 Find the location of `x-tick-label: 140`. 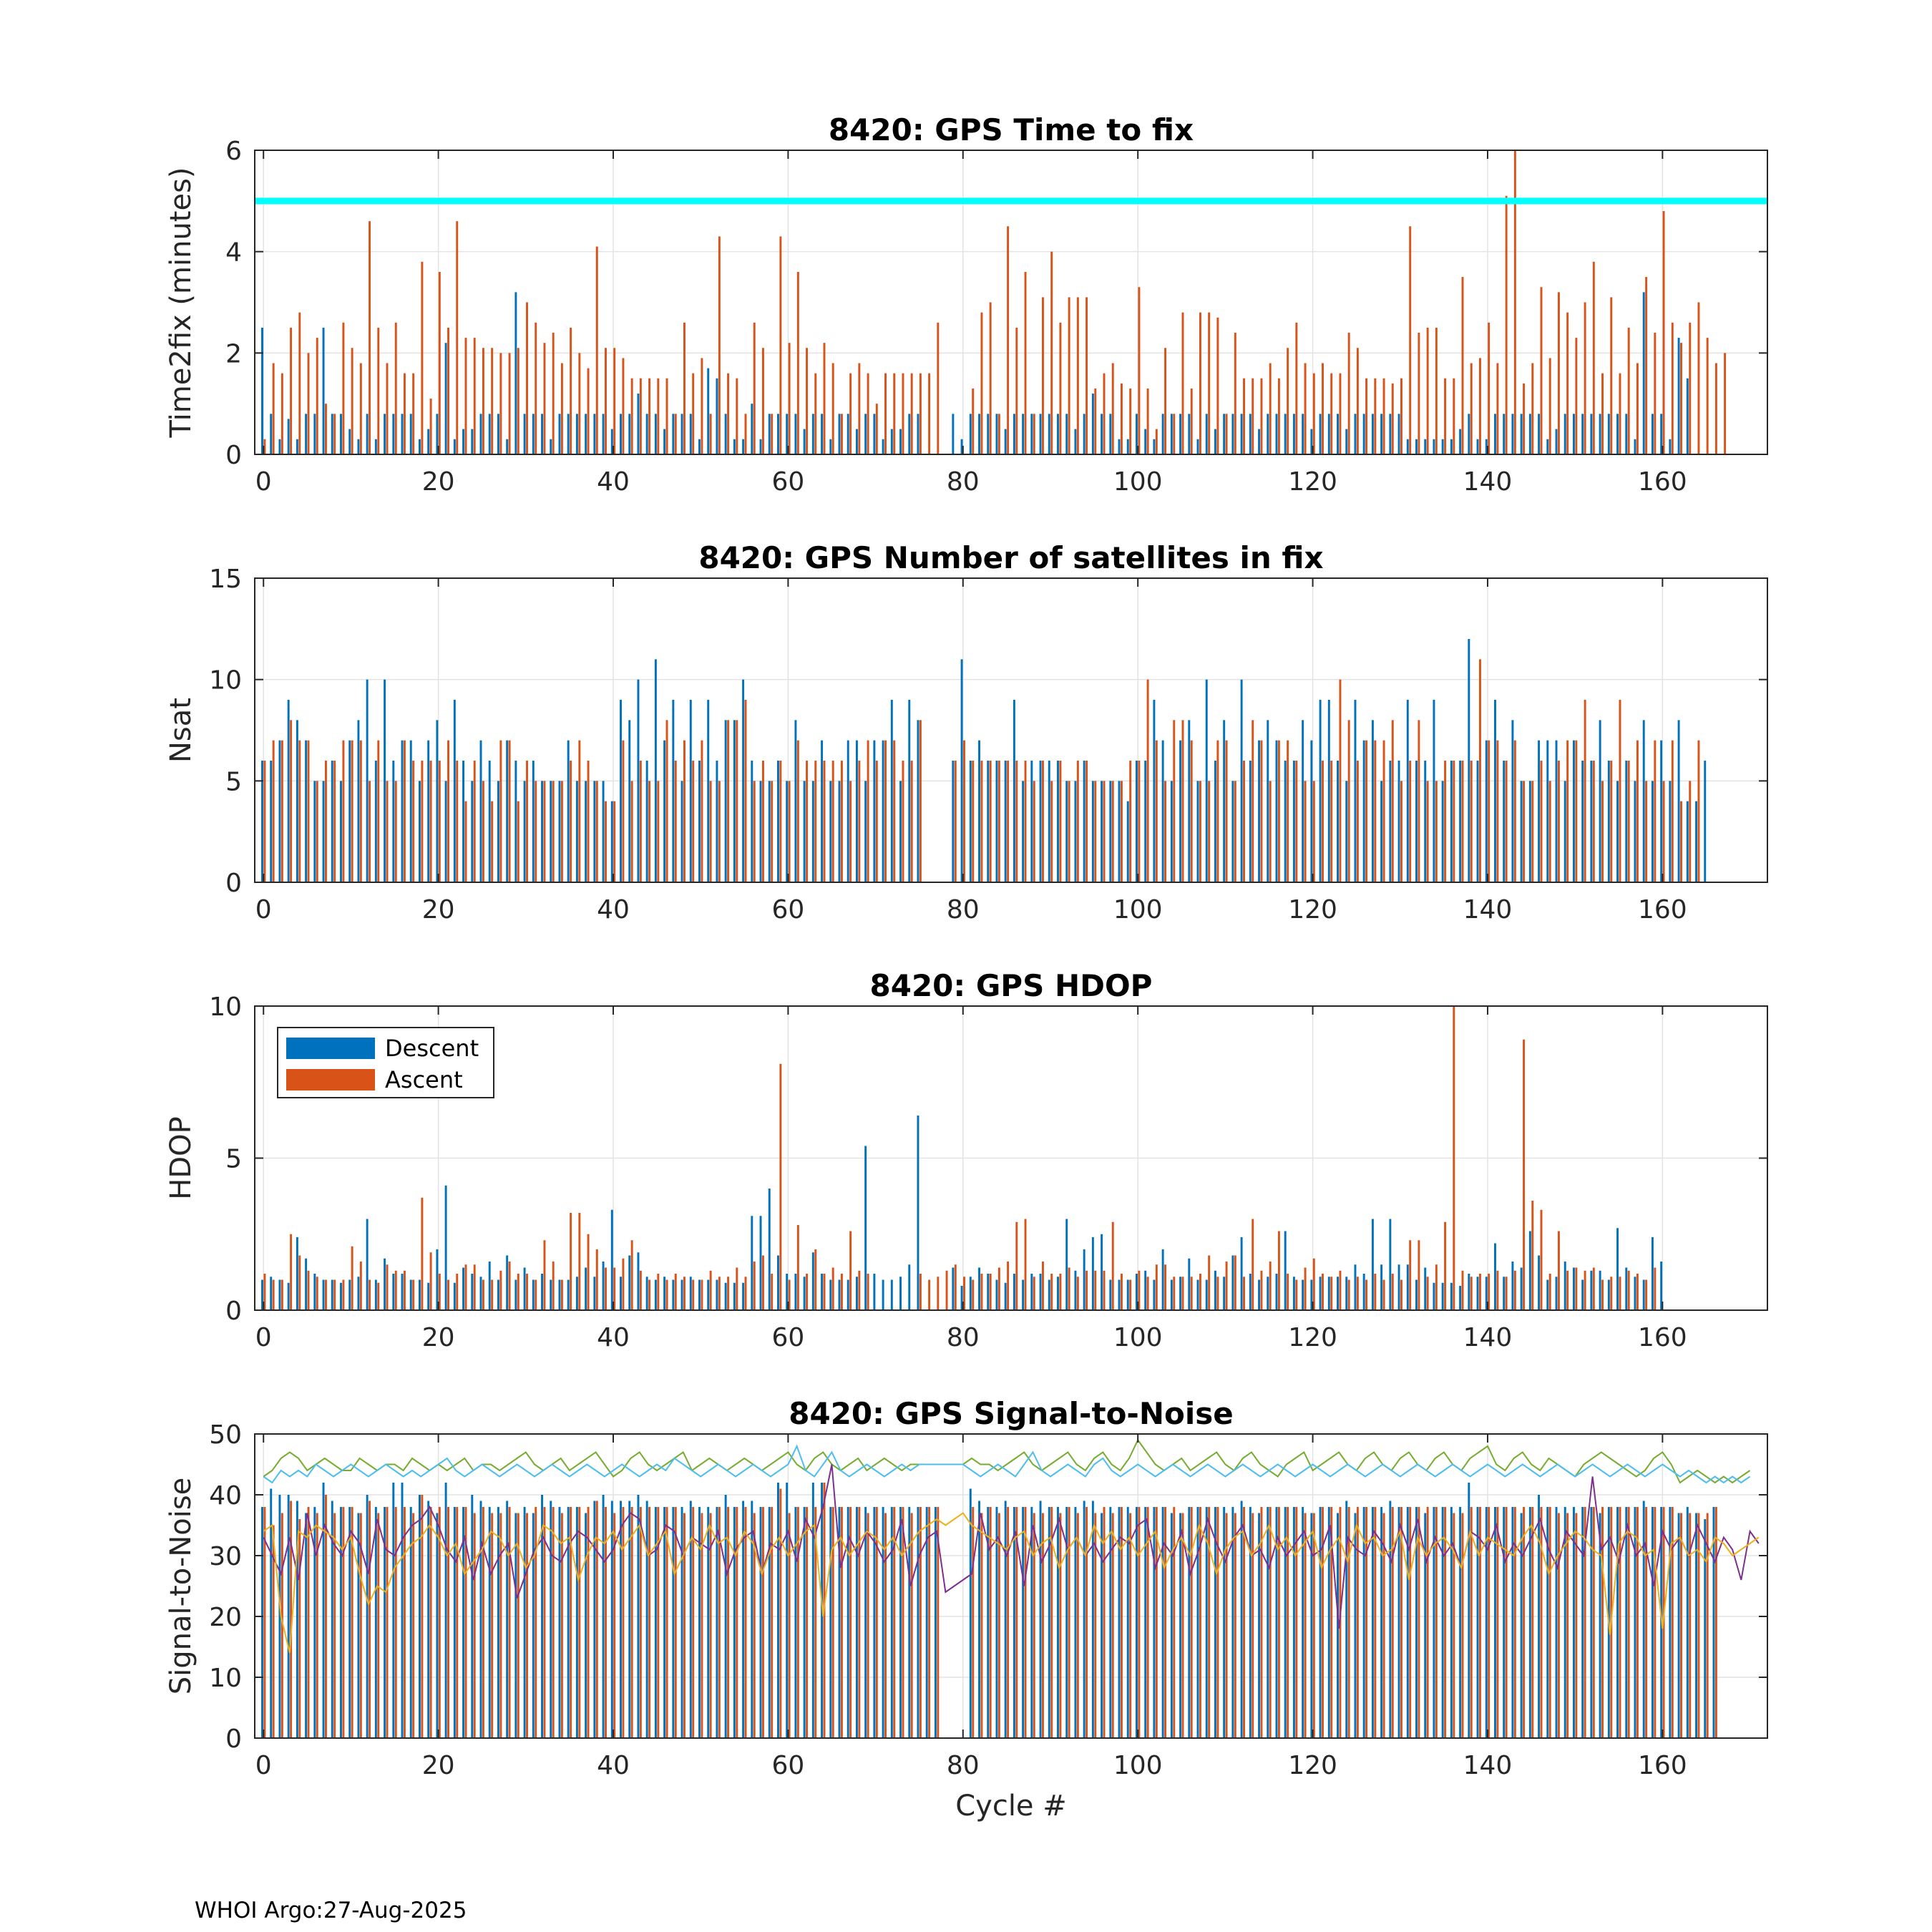

x-tick-label: 140 is located at coordinates (1488, 909).